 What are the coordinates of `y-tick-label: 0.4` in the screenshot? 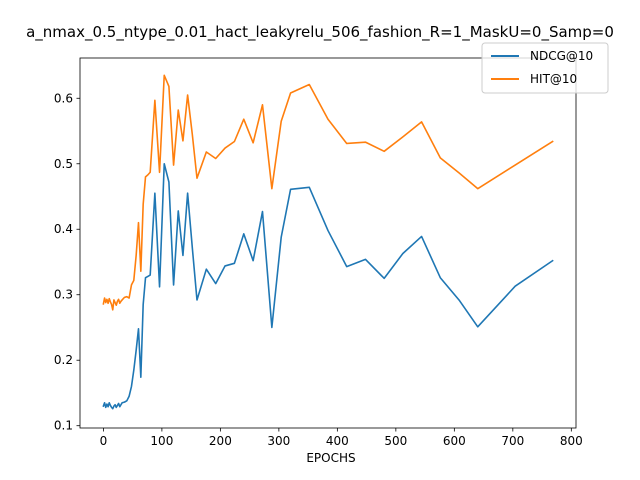 It's located at (63, 229).